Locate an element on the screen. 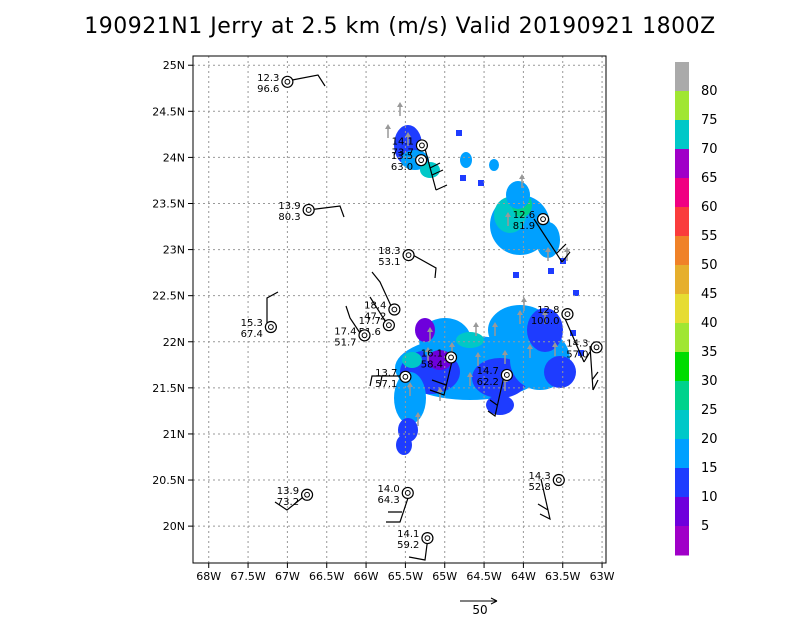  reference-vector: 50 is located at coordinates (479, 607).